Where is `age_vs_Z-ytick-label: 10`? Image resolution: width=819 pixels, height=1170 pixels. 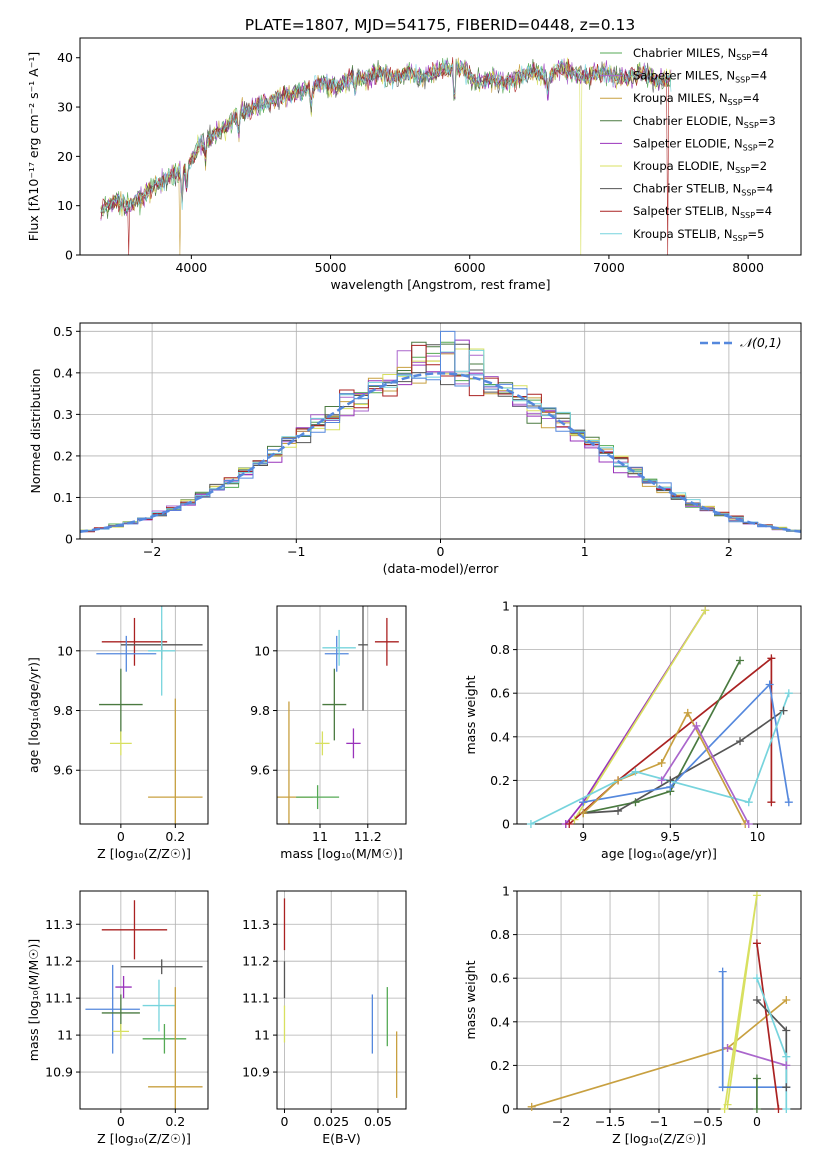
age_vs_Z-ytick-label: 10 is located at coordinates (65, 650).